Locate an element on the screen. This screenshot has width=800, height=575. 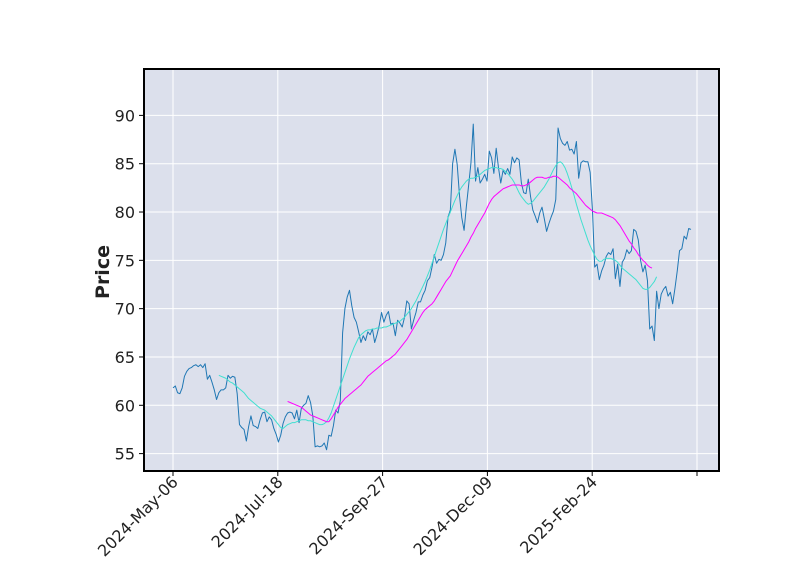
x-tick-label: 2024-Jul-18 is located at coordinates (247, 511).